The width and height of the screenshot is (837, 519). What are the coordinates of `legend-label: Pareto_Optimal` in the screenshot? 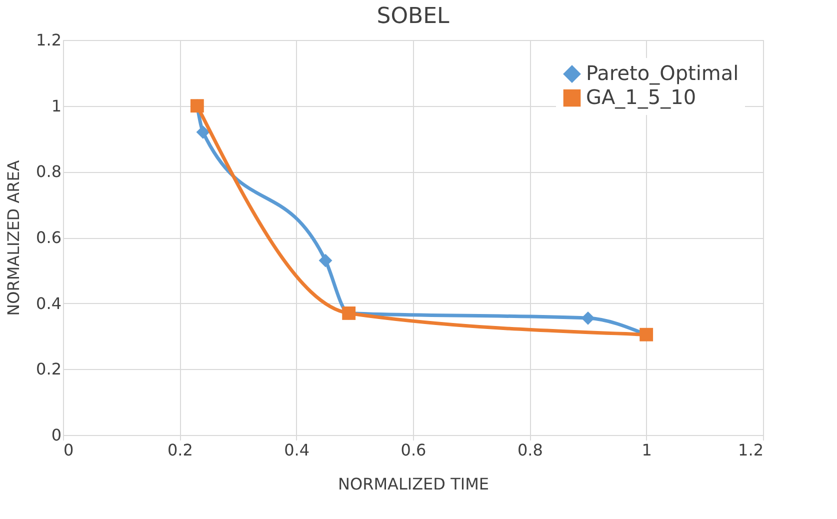 It's located at (662, 73).